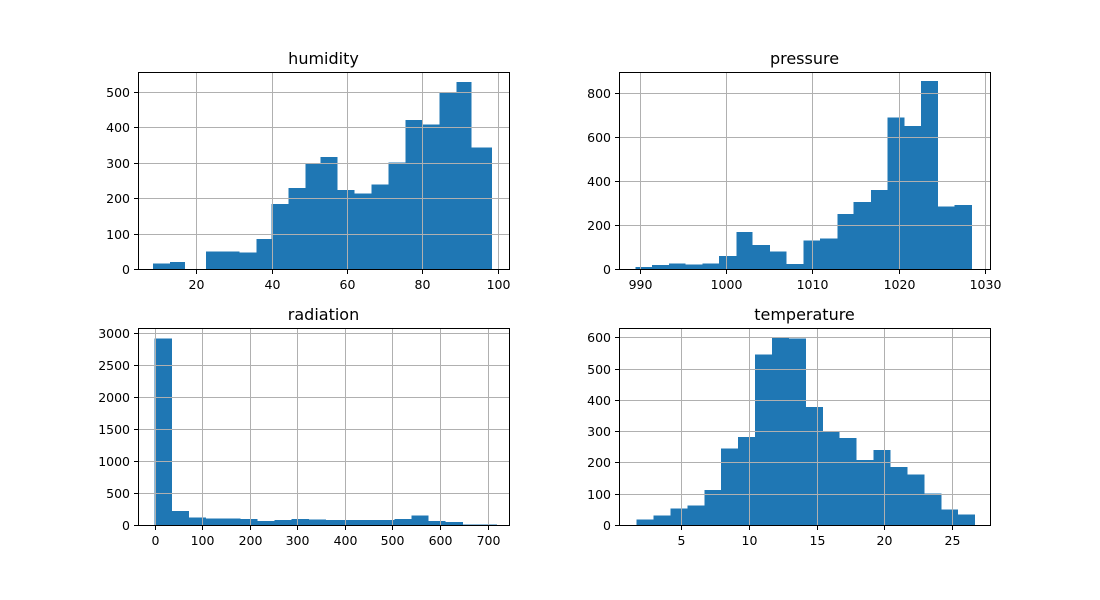 Image resolution: width=1100 pixels, height=600 pixels. Describe the element at coordinates (114, 333) in the screenshot. I see `radiation-y-tick-label-6: 3000` at that location.